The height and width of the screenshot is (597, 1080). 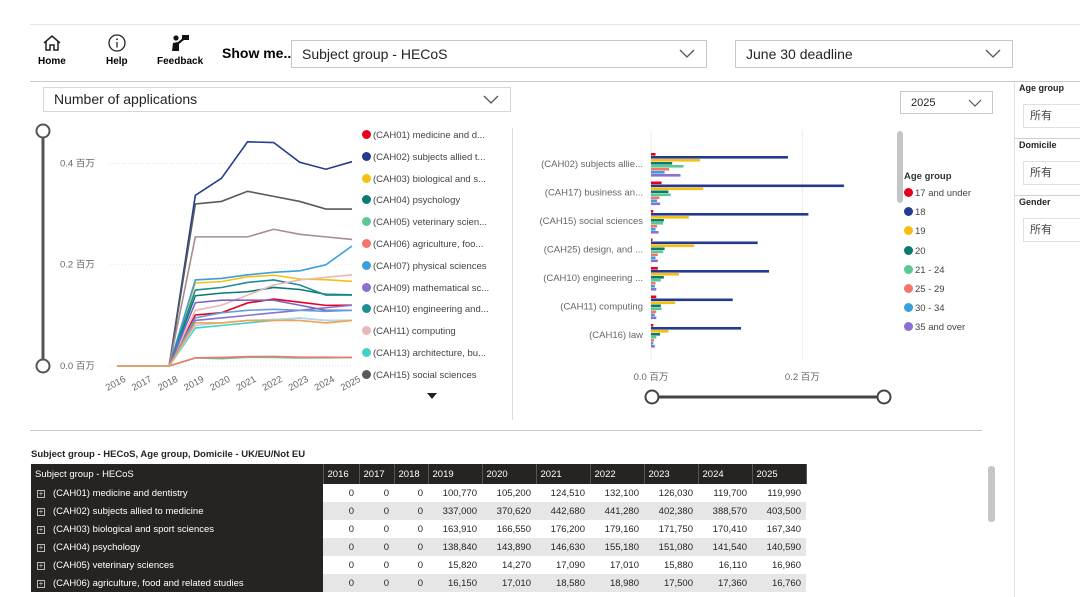 What do you see at coordinates (769, 397) in the screenshot?
I see `horizontal-range-slider` at bounding box center [769, 397].